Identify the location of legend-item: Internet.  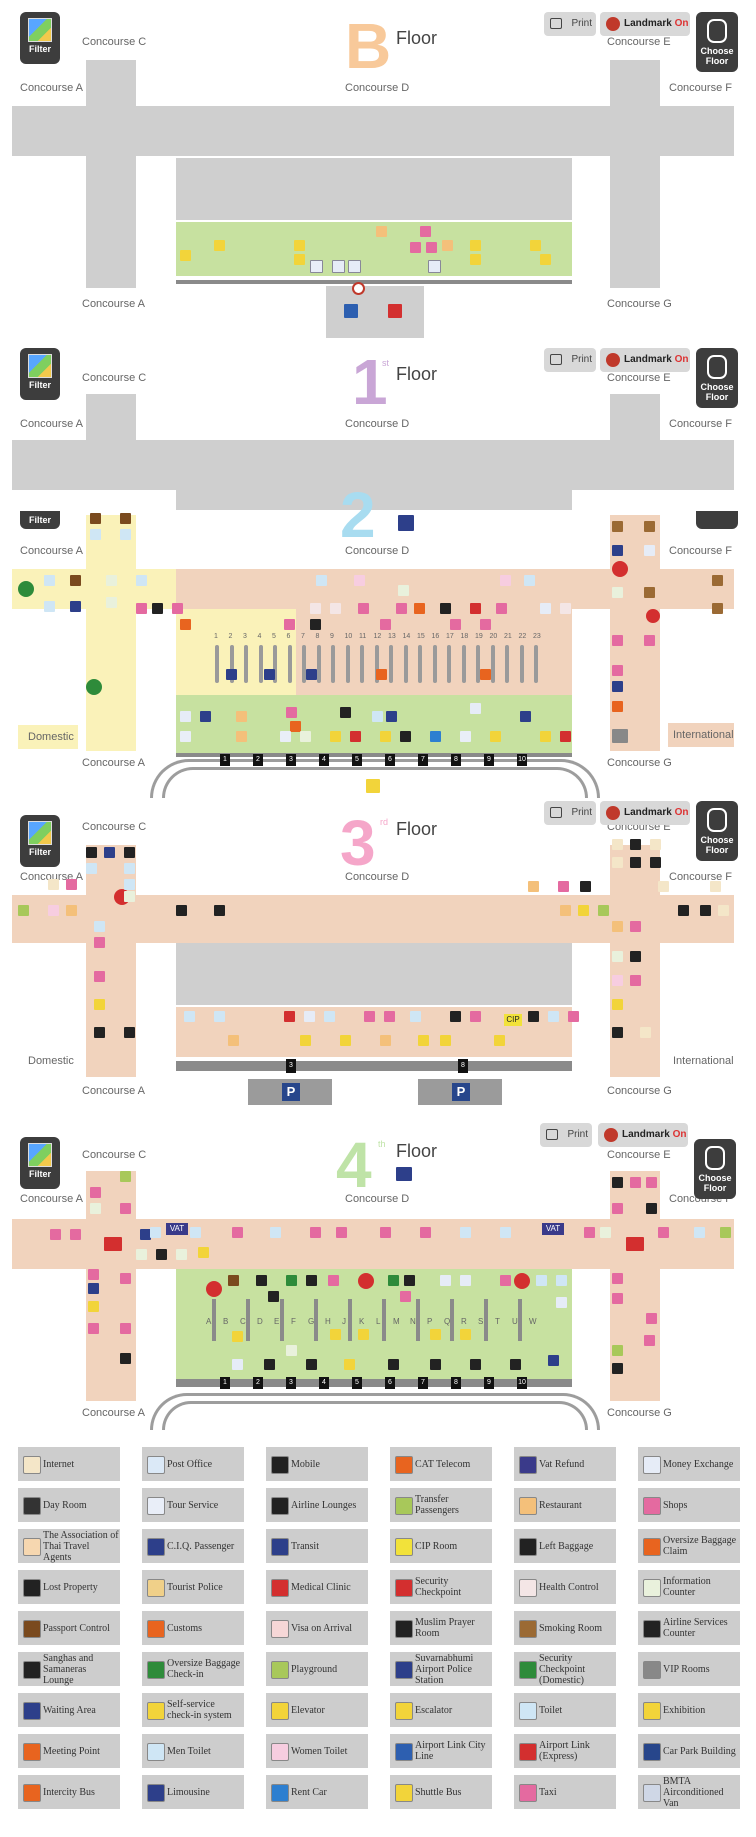
(69, 1464).